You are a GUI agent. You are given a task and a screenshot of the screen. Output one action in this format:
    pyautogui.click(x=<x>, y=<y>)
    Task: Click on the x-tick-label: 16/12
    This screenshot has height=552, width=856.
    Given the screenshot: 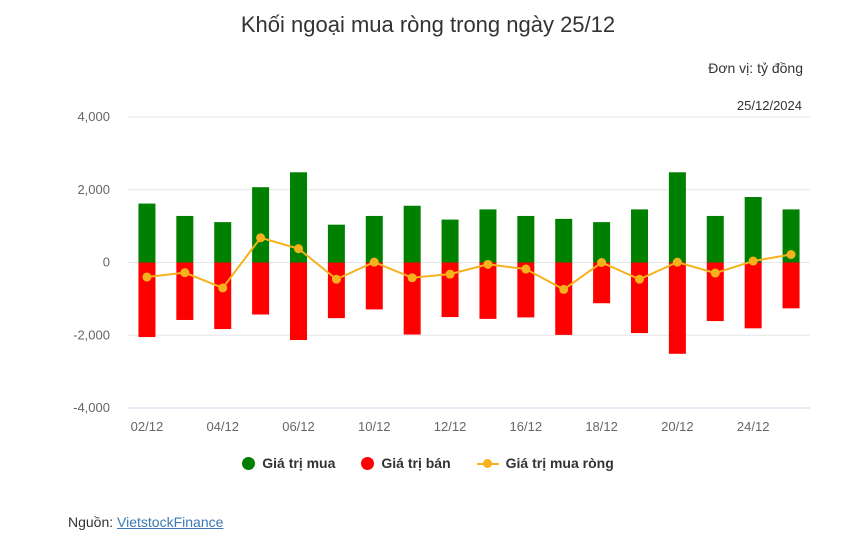 What is the action you would take?
    pyautogui.click(x=526, y=426)
    